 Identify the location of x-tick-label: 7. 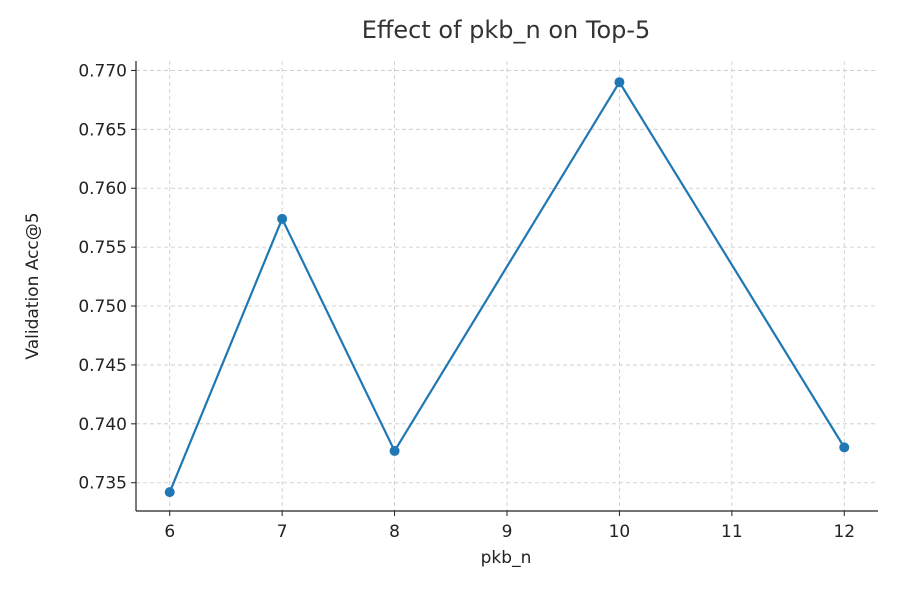
(282, 532).